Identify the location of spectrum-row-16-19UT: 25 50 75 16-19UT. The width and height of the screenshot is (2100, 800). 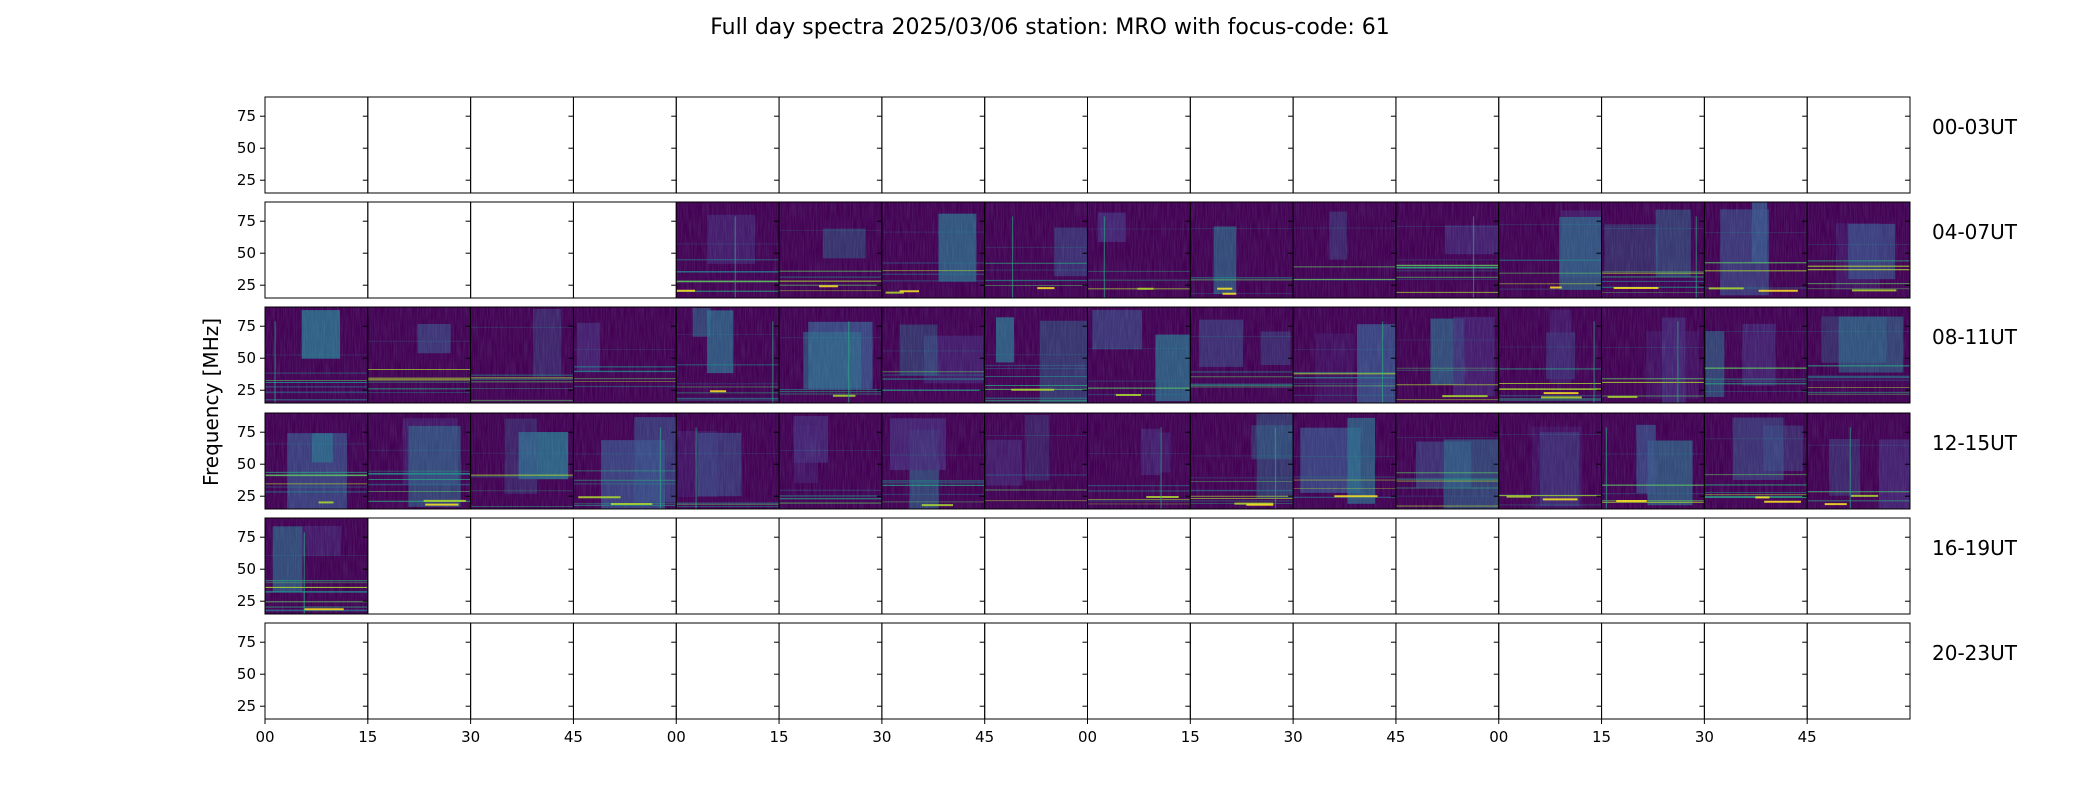
(1127, 566).